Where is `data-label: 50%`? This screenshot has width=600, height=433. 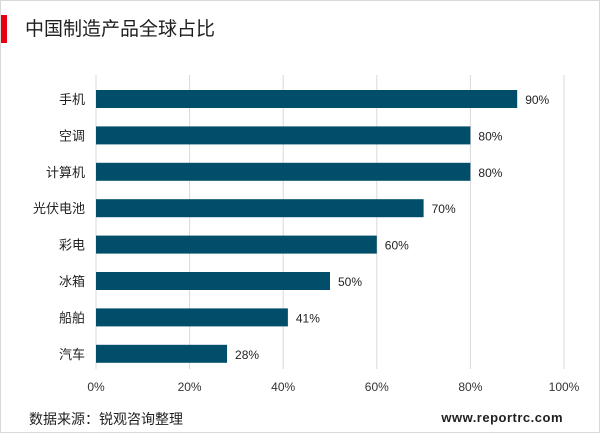 data-label: 50% is located at coordinates (350, 282).